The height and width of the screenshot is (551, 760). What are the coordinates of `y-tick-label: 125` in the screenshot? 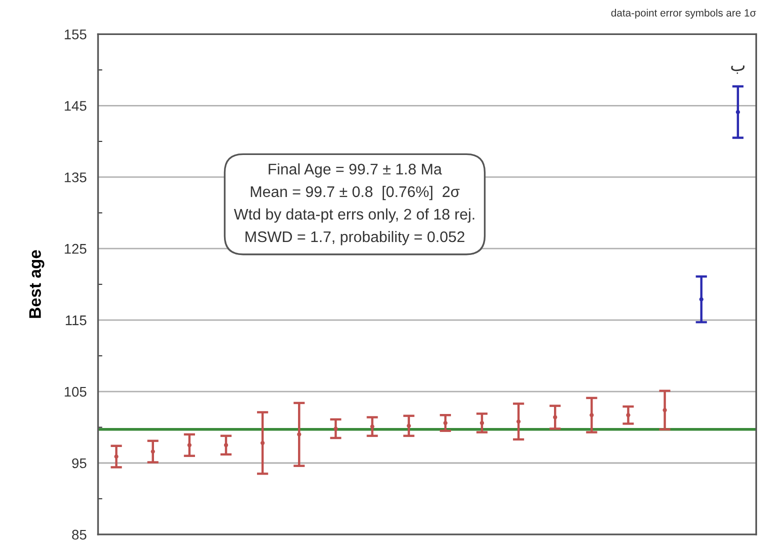 It's located at (75, 249).